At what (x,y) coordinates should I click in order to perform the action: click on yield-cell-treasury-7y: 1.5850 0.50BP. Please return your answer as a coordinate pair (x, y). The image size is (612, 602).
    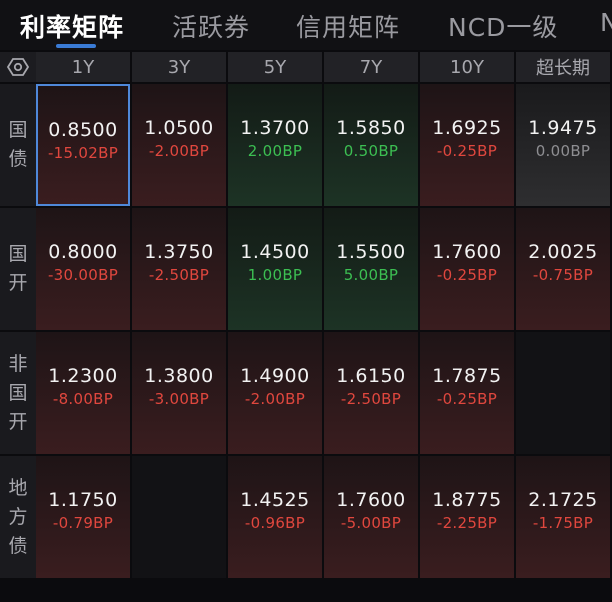
    Looking at the image, I should click on (371, 145).